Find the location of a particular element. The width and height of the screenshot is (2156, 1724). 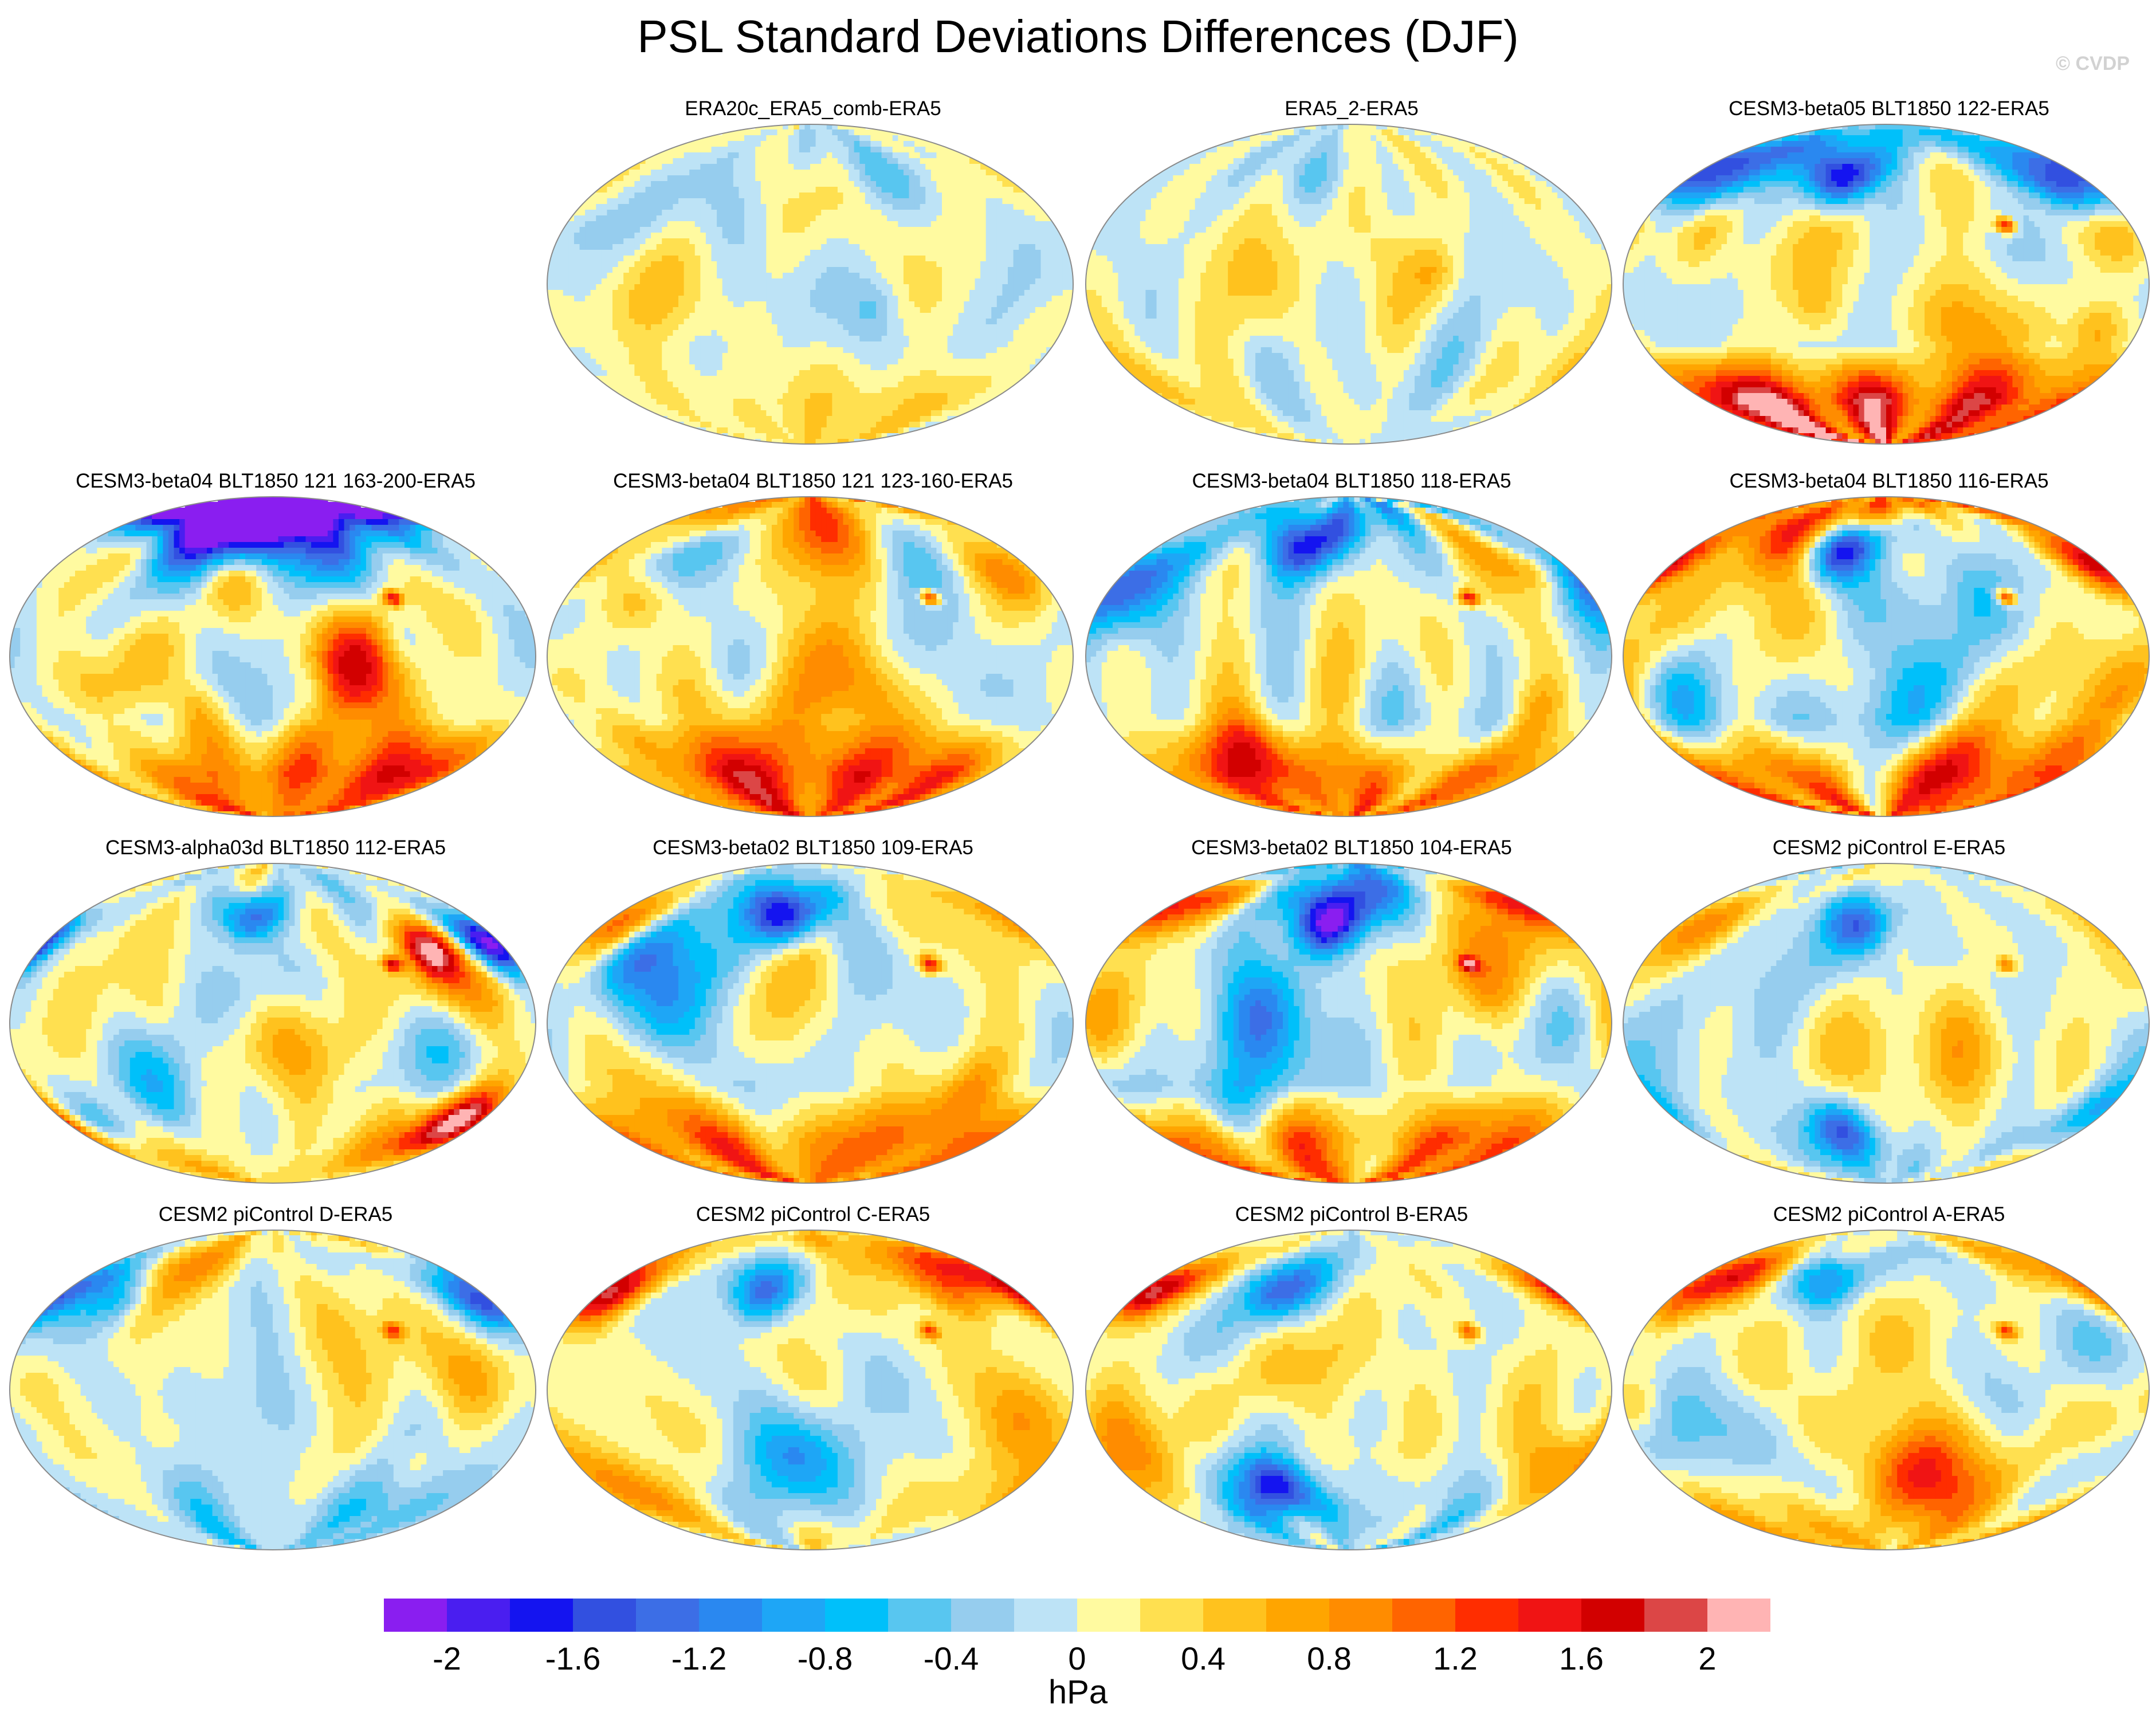

map-panel: CESM3-beta04 BLT1850 121 163-200-ERA5 is located at coordinates (275, 646).